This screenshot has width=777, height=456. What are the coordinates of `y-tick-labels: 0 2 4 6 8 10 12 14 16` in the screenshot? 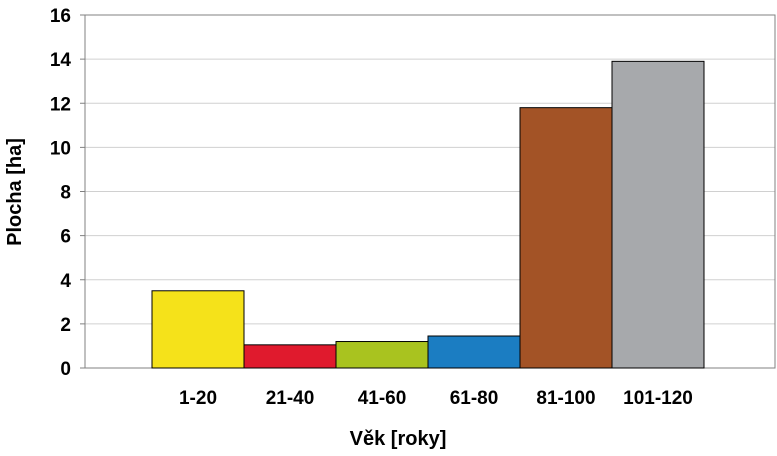 It's located at (67, 193).